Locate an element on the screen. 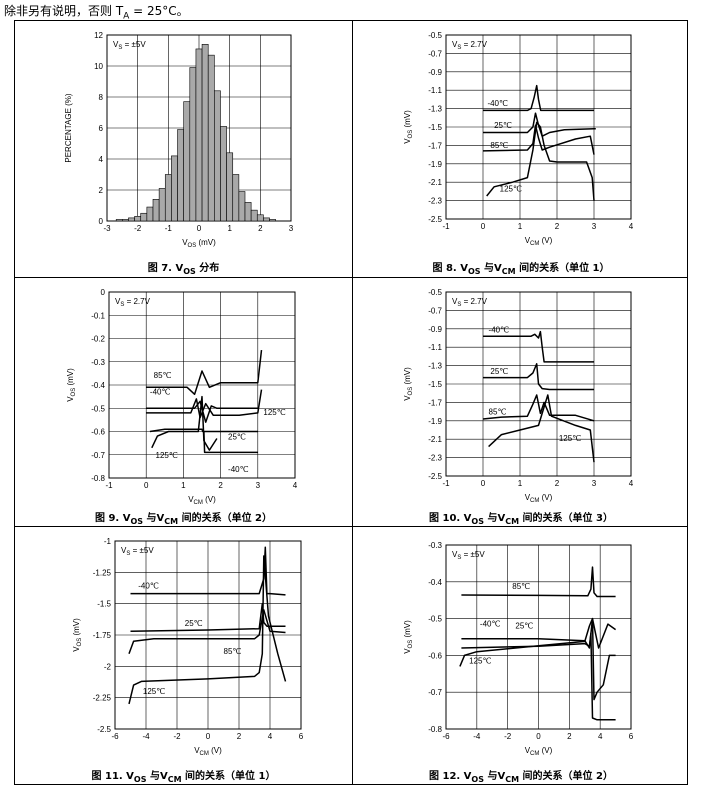 The height and width of the screenshot is (792, 702). y-tick-label: -2.5 is located at coordinates (104, 729).